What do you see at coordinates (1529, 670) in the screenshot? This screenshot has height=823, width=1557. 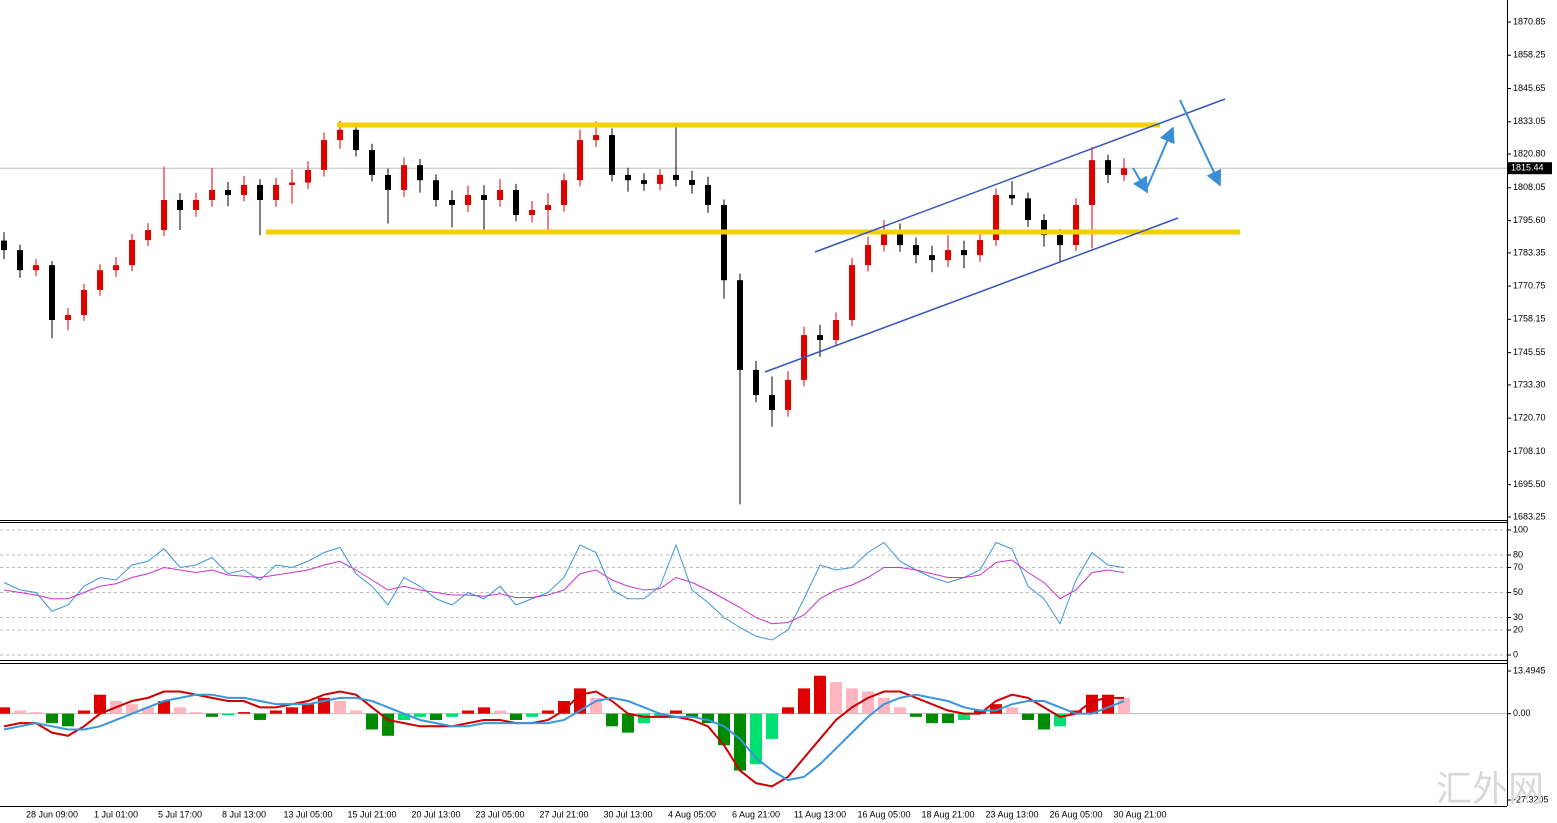 I see `y-tick-label: 13.4945` at bounding box center [1529, 670].